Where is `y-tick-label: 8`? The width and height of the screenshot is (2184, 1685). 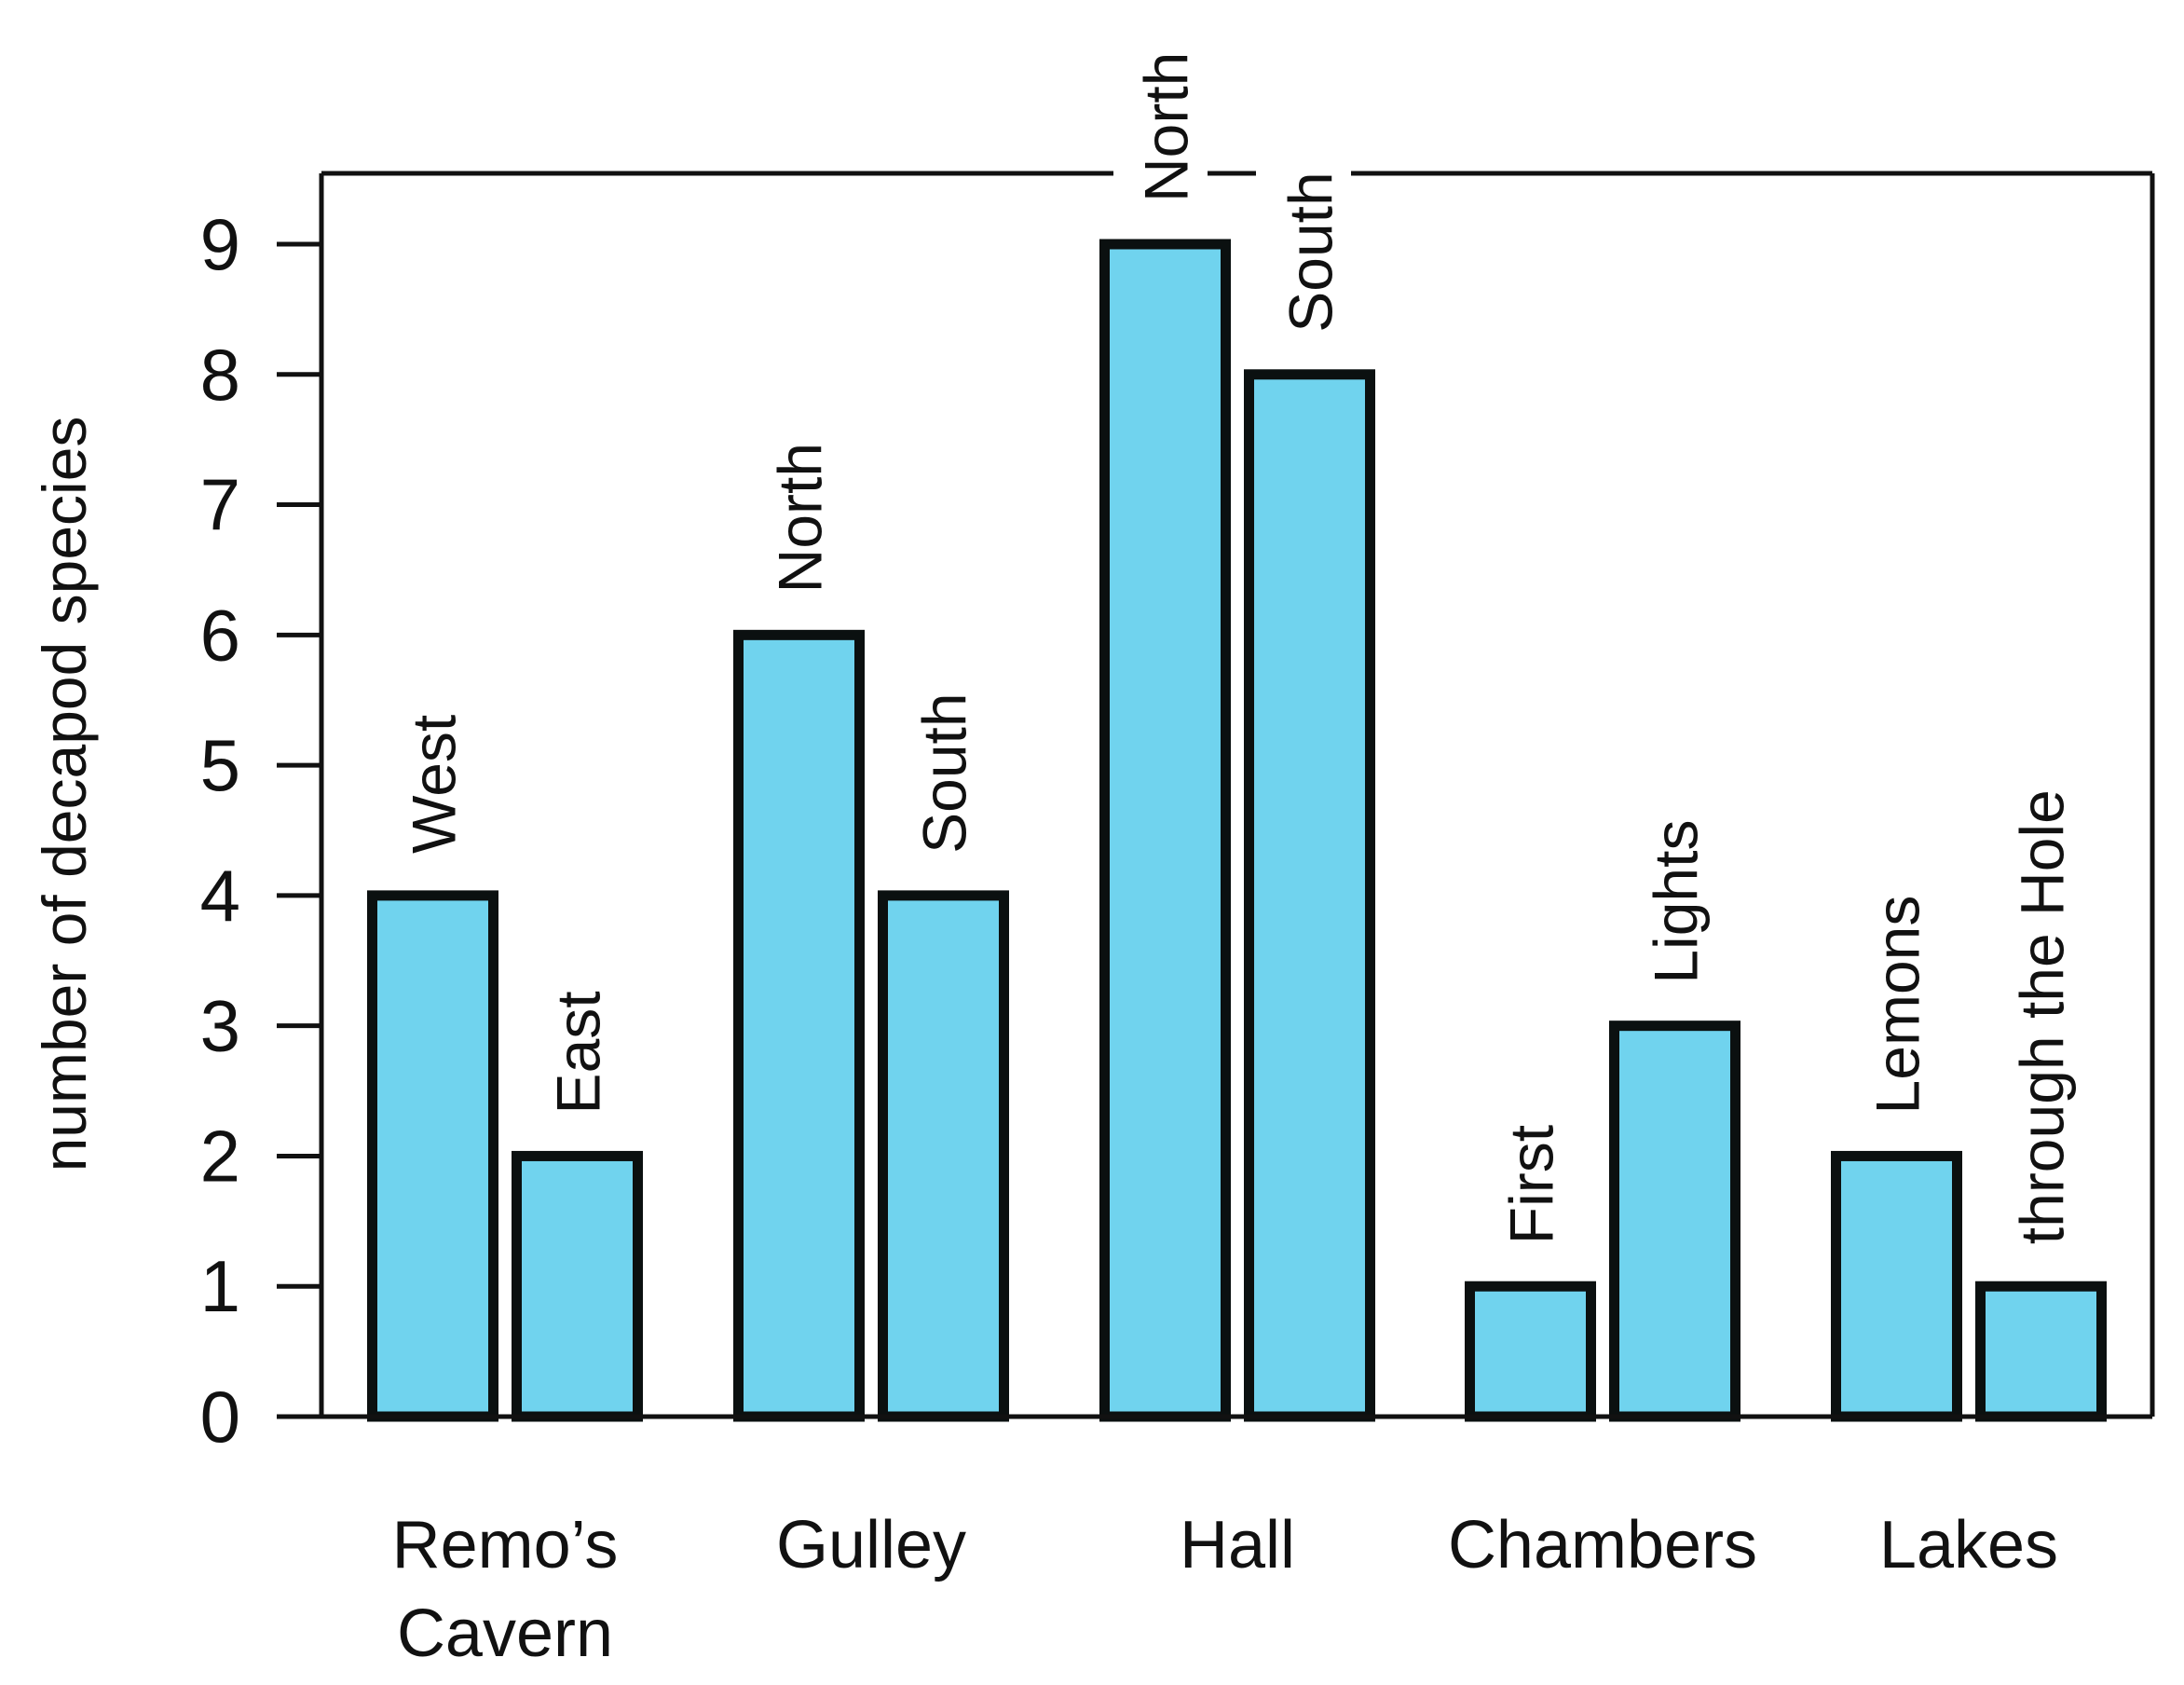
y-tick-label: 8 is located at coordinates (220, 375).